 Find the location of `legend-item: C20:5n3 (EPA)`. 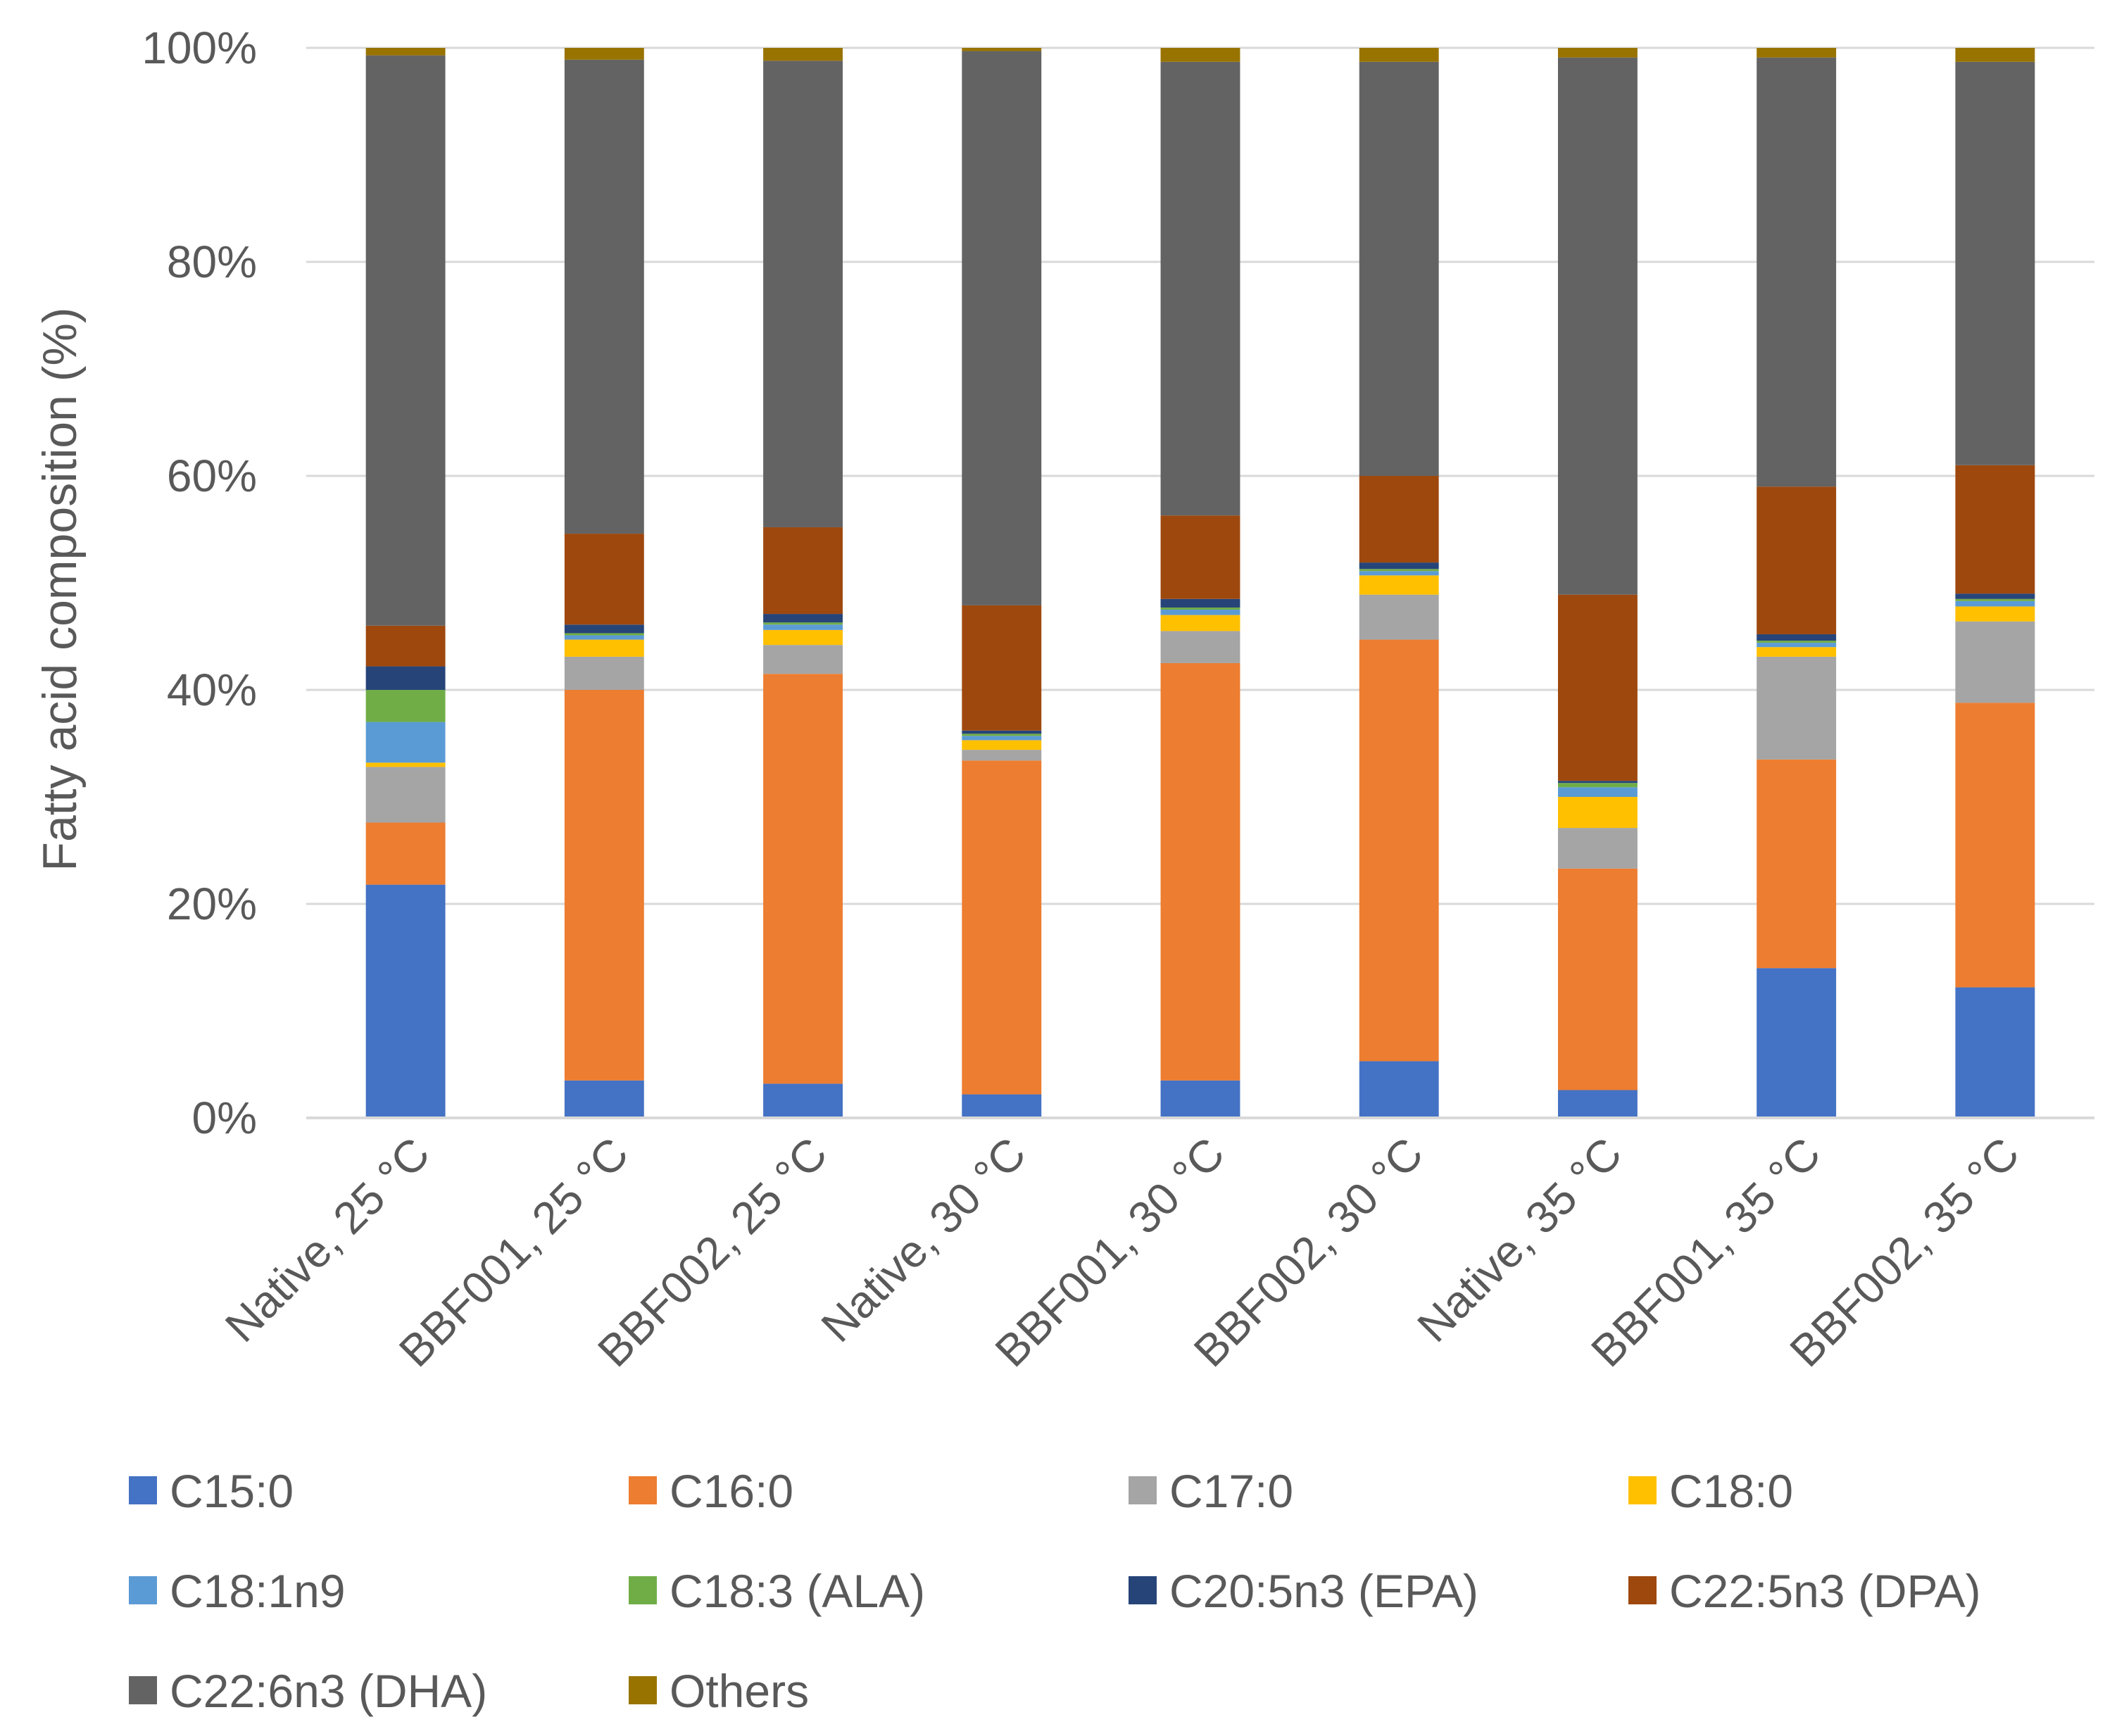

legend-item: C20:5n3 (EPA) is located at coordinates (1303, 1591).